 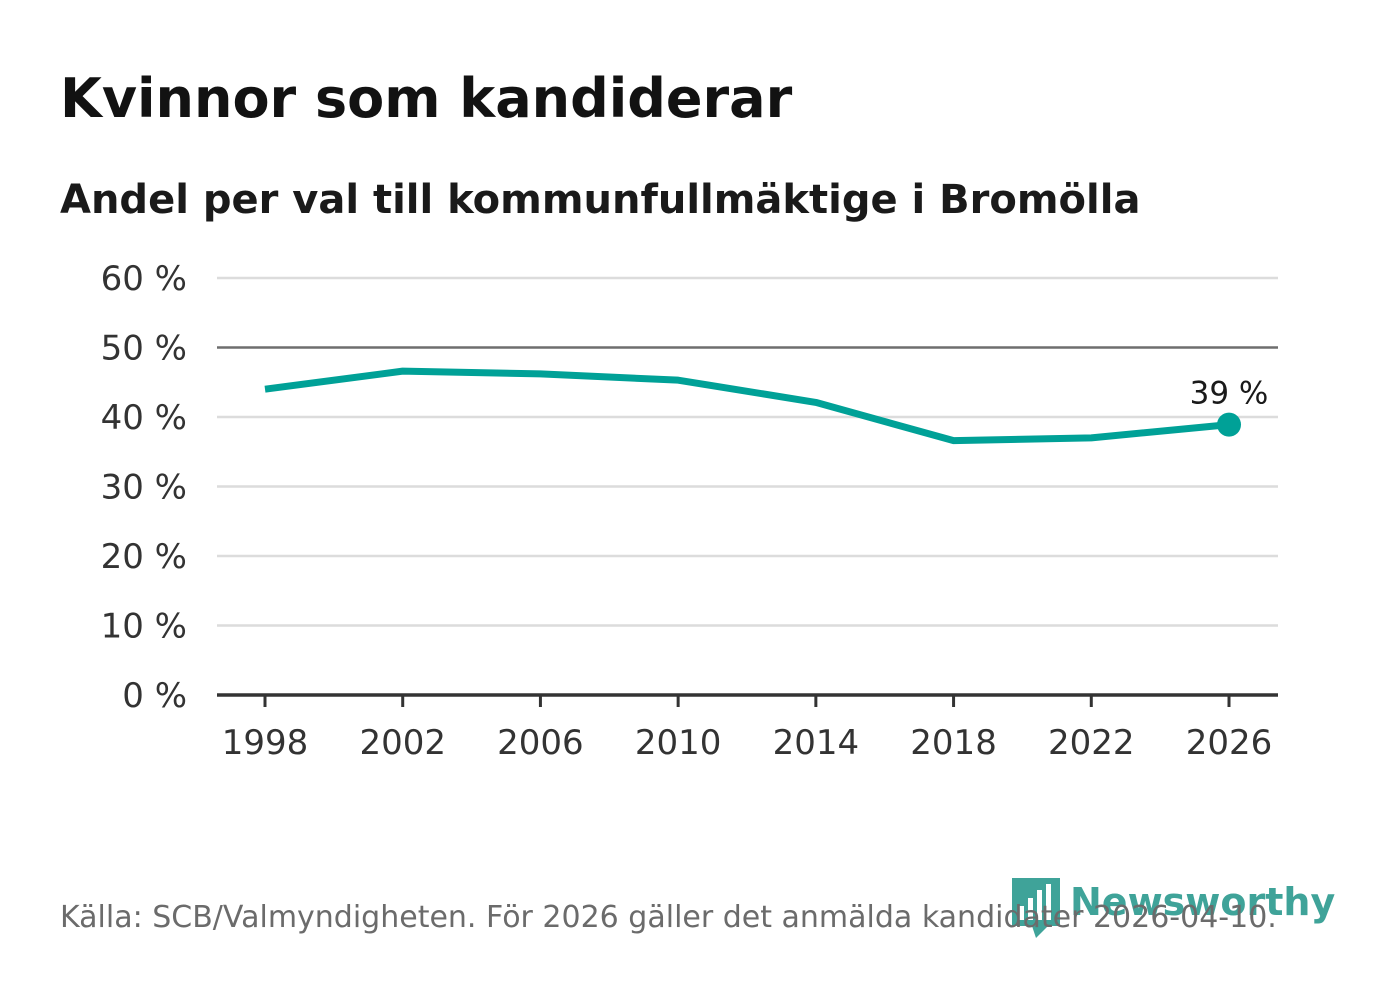 What do you see at coordinates (154, 696) in the screenshot?
I see `y-tick-label: 0 %` at bounding box center [154, 696].